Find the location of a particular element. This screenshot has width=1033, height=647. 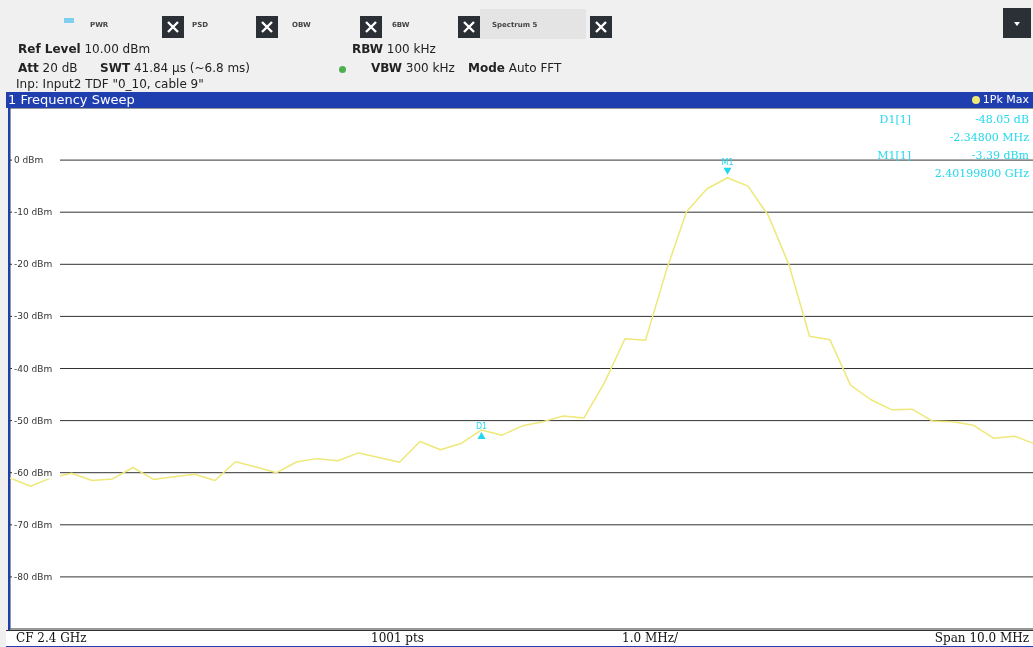

annotation: M1[1] is located at coordinates (894, 155).